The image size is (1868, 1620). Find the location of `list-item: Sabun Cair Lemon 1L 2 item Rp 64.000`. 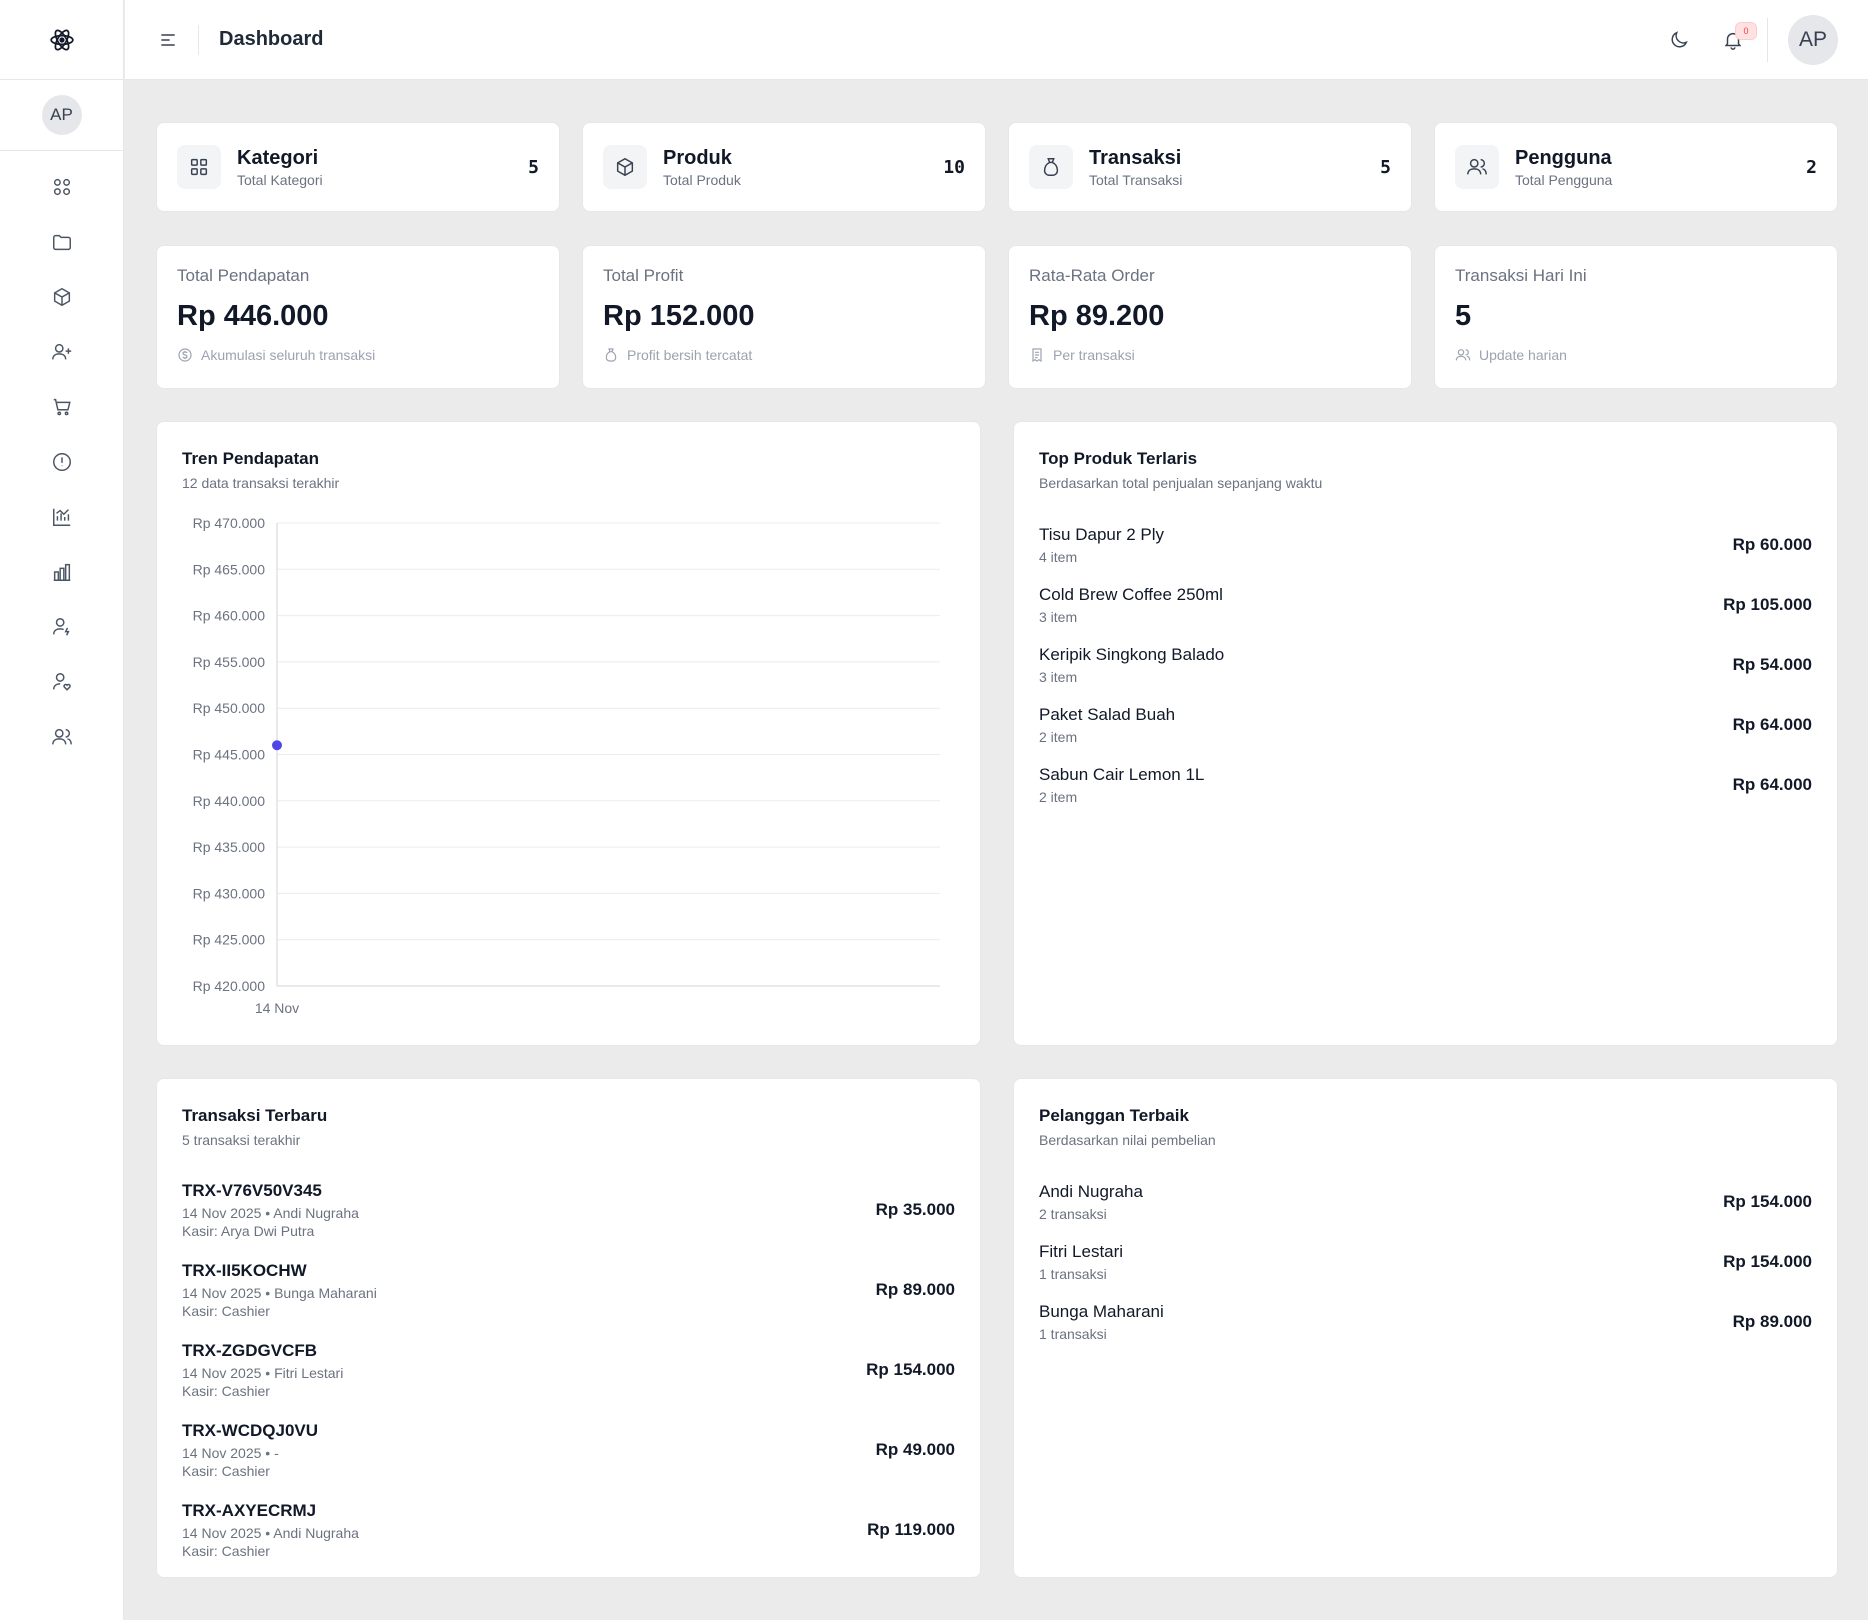

list-item: Sabun Cair Lemon 1L 2 item Rp 64.000 is located at coordinates (1425, 785).